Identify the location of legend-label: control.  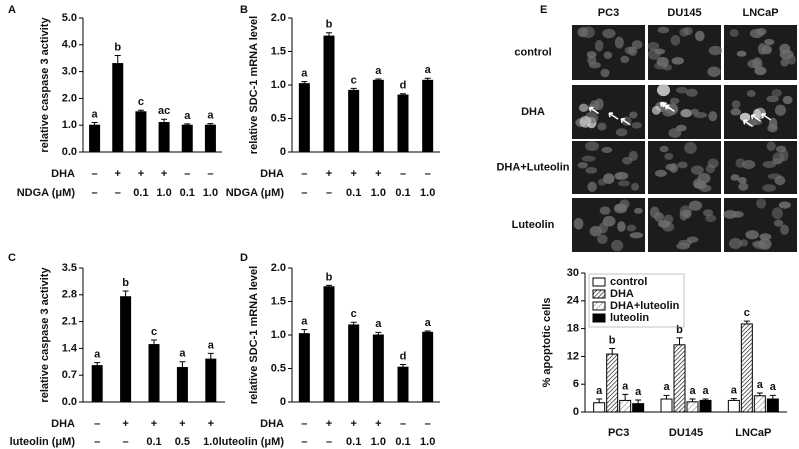
(628, 282).